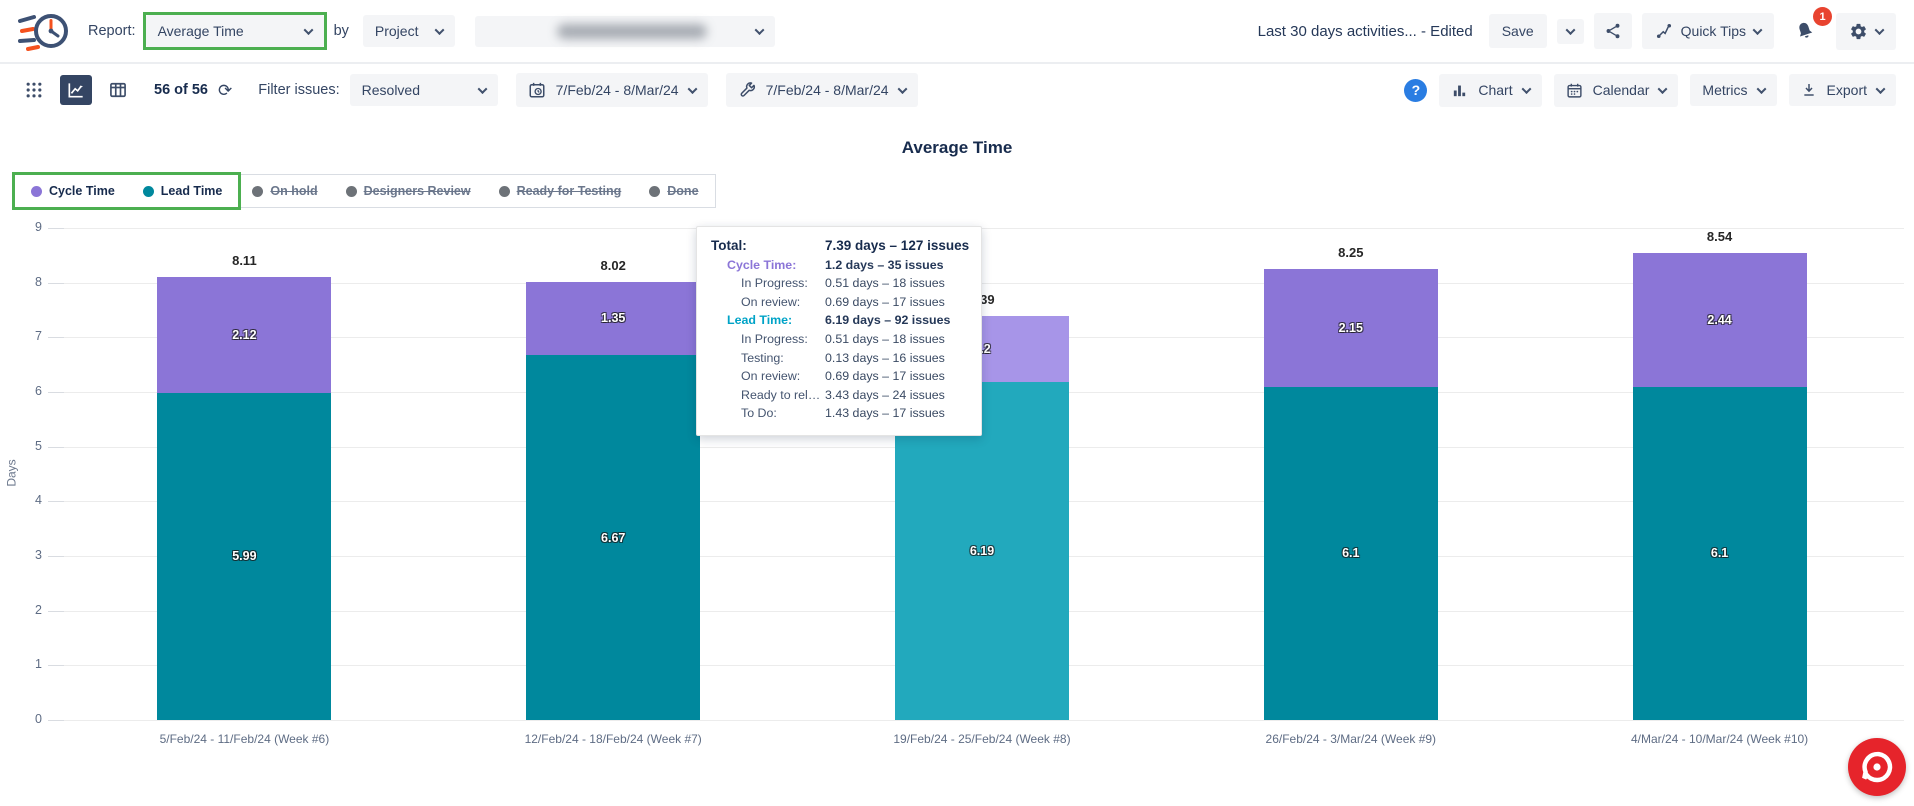  Describe the element at coordinates (674, 191) in the screenshot. I see `legend-item: Done` at that location.